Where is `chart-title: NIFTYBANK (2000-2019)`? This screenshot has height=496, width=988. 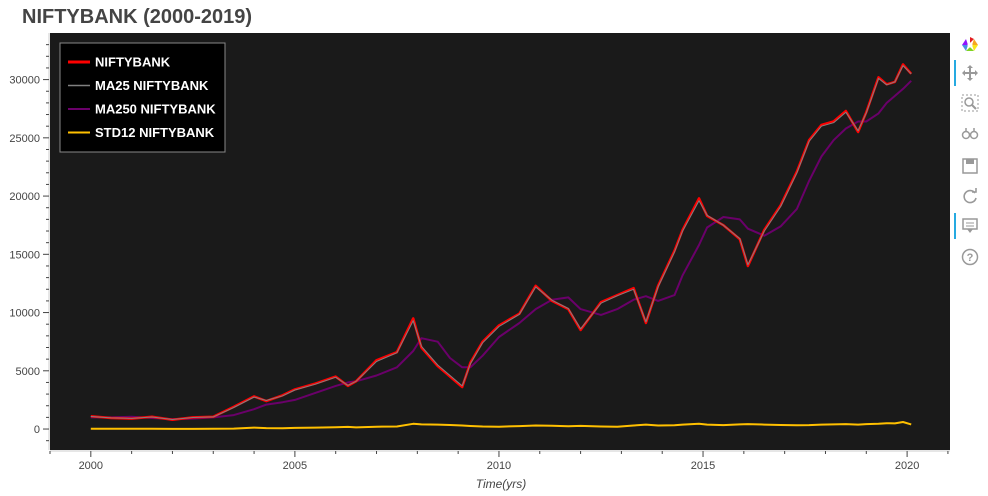
chart-title: NIFTYBANK (2000-2019) is located at coordinates (137, 17).